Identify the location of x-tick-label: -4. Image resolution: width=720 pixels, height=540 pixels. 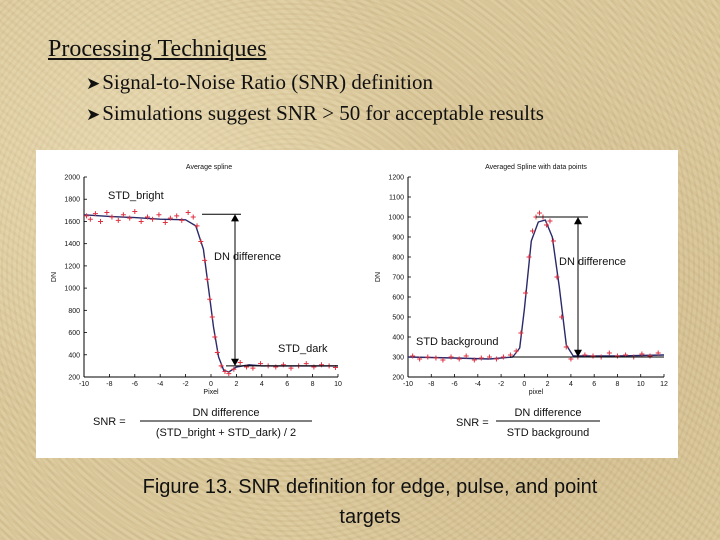
(478, 384).